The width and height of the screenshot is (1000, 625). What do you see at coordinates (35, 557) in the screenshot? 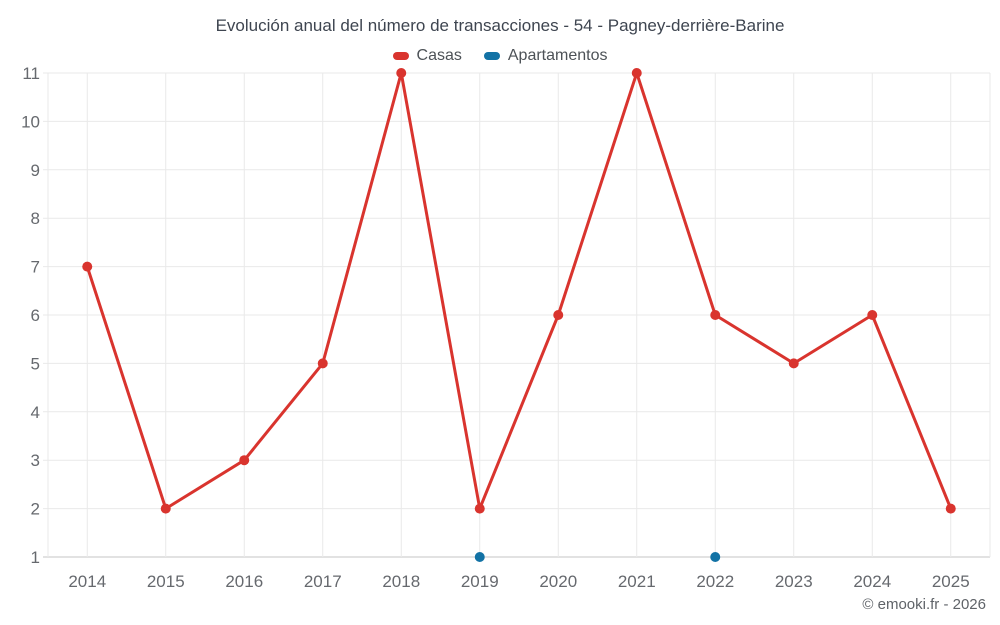
I see `y-tick-label: 1` at bounding box center [35, 557].